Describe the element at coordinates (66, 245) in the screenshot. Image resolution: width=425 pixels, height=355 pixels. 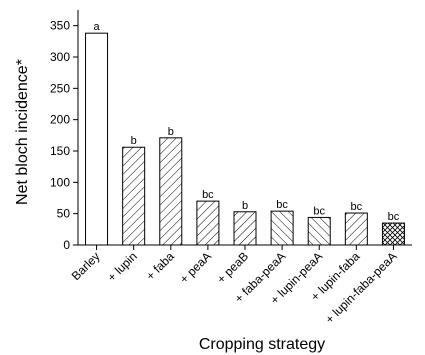
I see `y-tick-label: 0` at that location.